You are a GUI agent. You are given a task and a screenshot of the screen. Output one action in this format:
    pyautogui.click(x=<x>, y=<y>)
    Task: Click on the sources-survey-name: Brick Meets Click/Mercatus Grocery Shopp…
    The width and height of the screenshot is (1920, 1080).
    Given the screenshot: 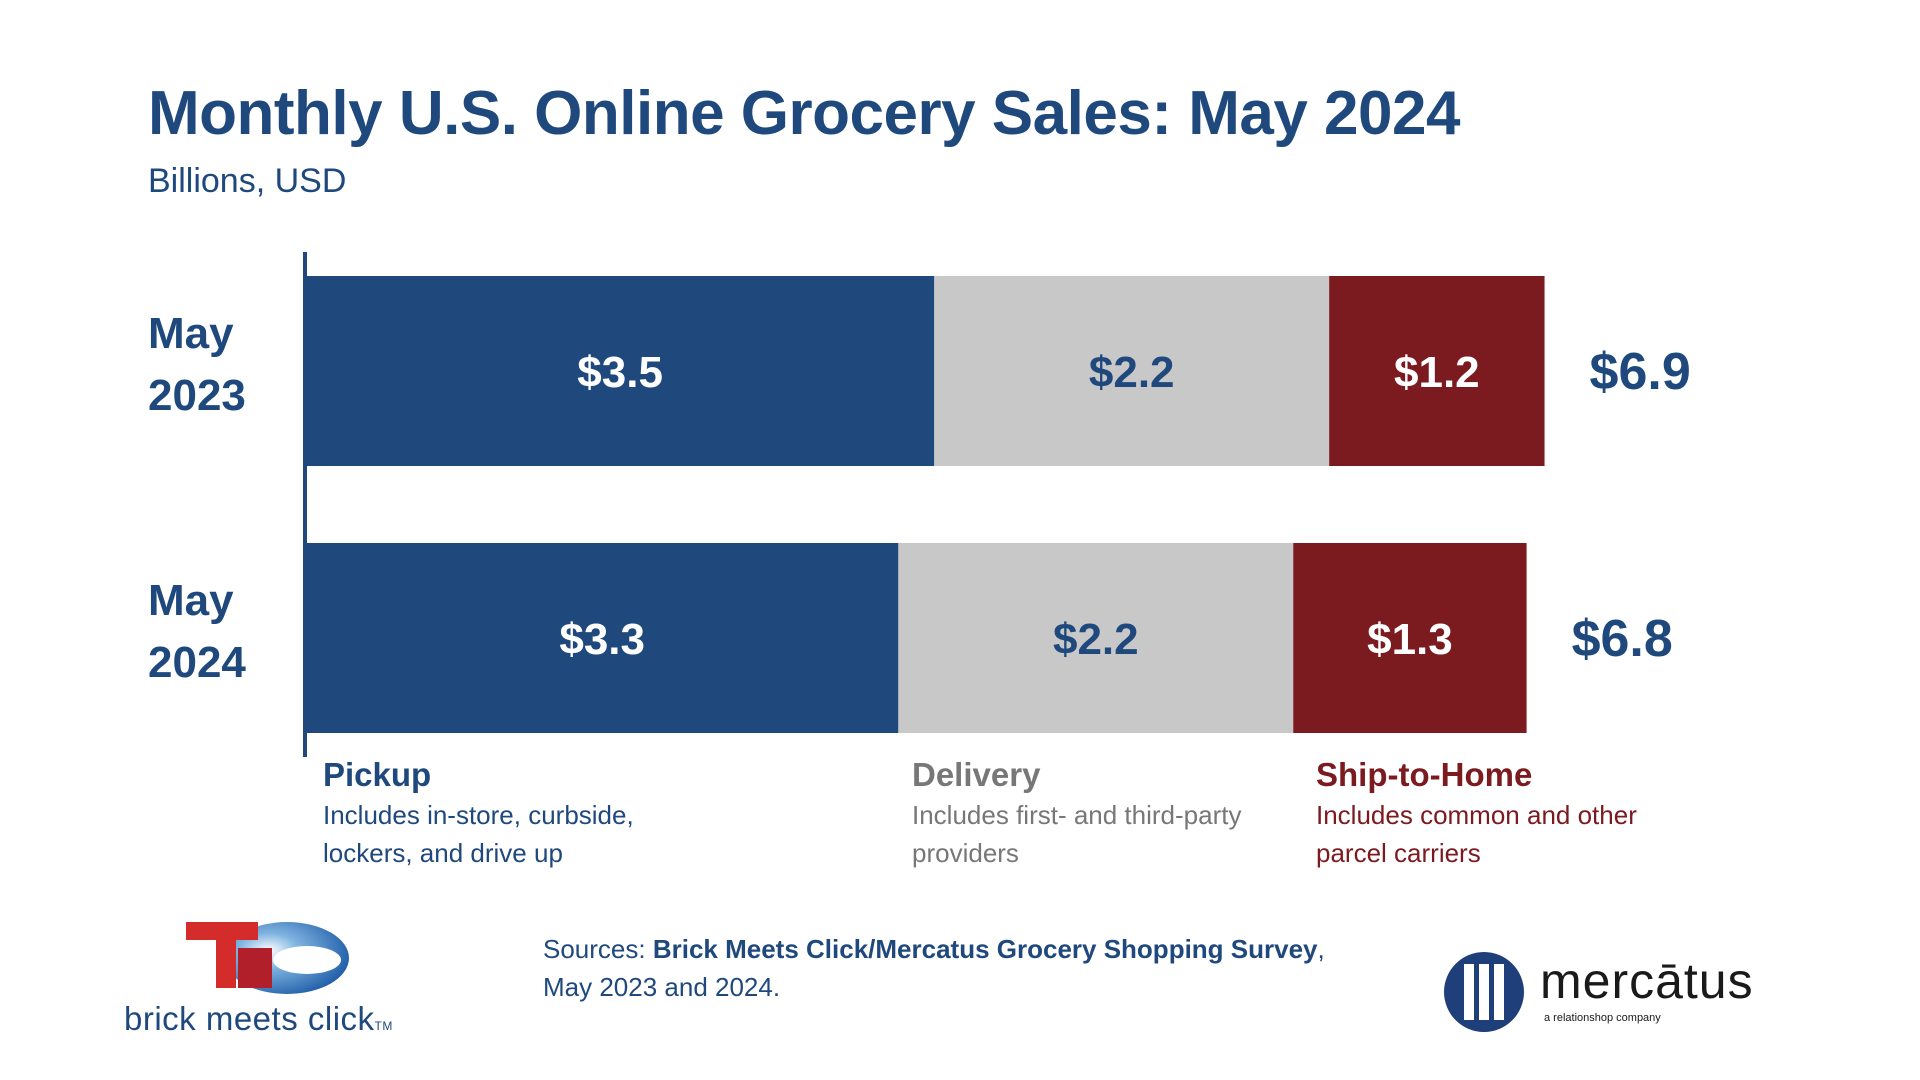 What is the action you would take?
    pyautogui.click(x=985, y=949)
    